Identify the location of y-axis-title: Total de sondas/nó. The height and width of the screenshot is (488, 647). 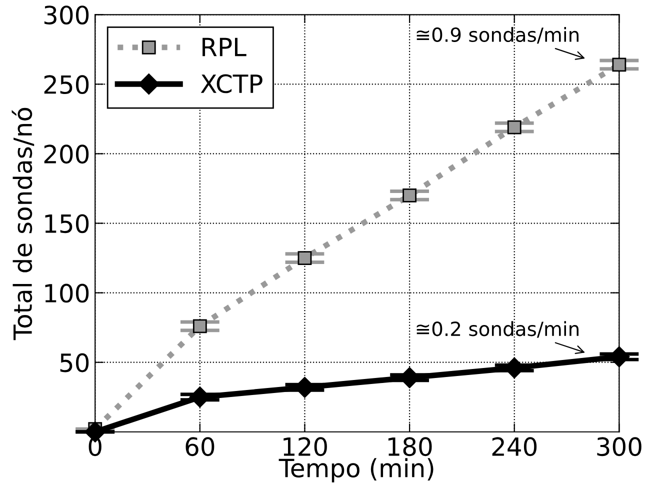
(23, 224).